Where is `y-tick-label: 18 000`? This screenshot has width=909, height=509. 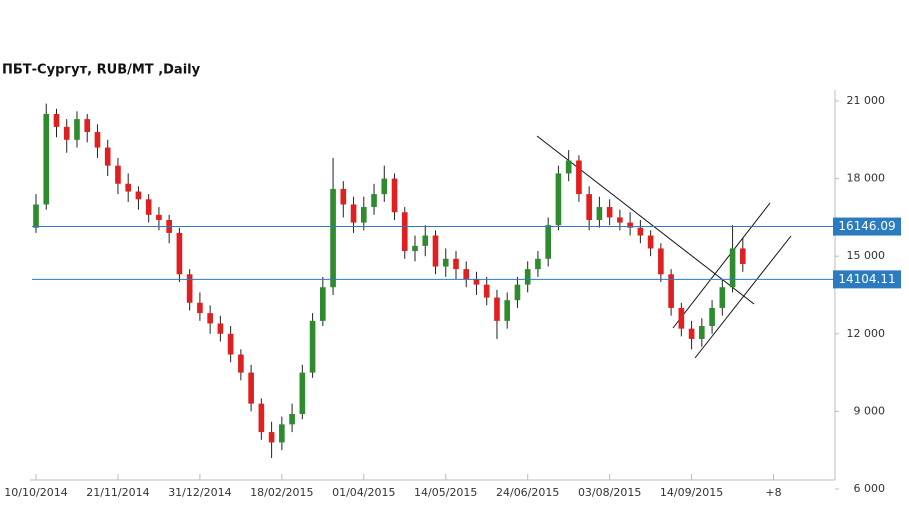
y-tick-label: 18 000 is located at coordinates (866, 178).